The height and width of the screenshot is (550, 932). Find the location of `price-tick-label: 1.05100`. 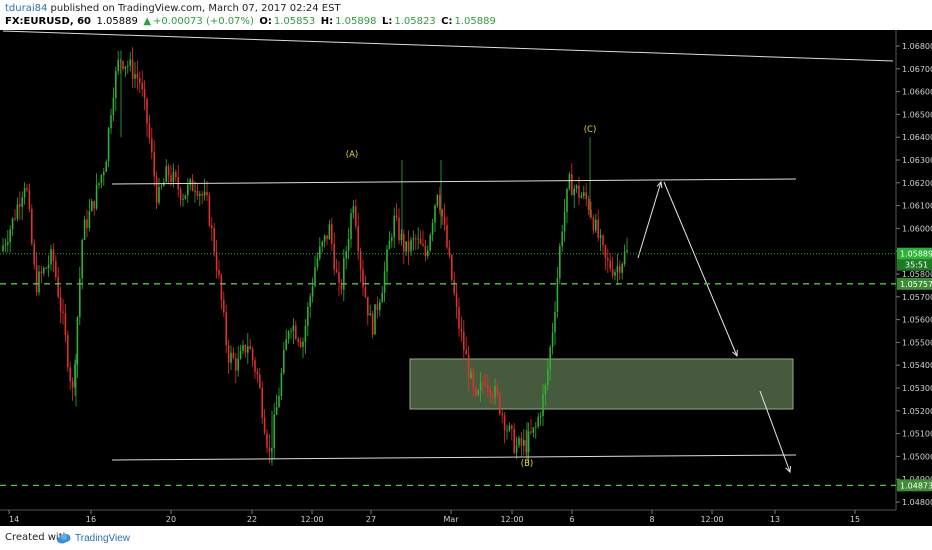

price-tick-label: 1.05100 is located at coordinates (917, 434).